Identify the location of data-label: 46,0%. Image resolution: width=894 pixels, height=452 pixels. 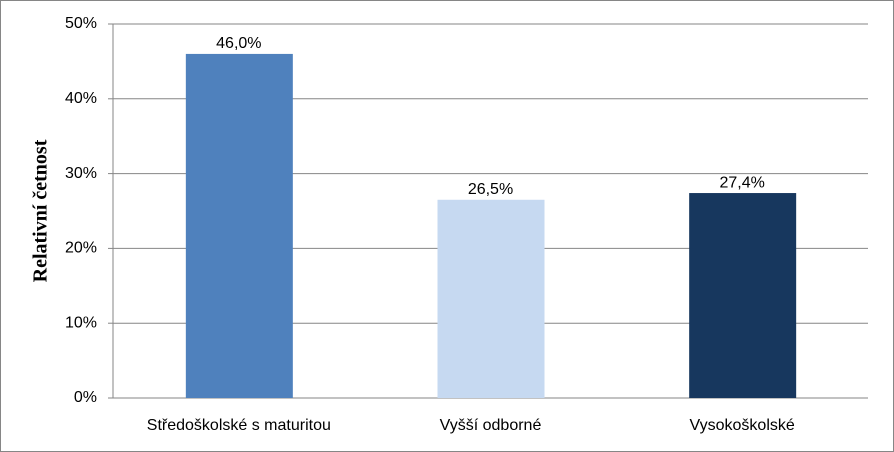
(238, 43).